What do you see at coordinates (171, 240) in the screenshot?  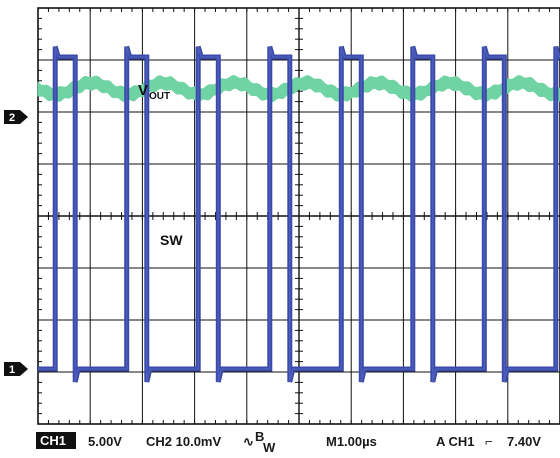 I see `sw-label: SW` at bounding box center [171, 240].